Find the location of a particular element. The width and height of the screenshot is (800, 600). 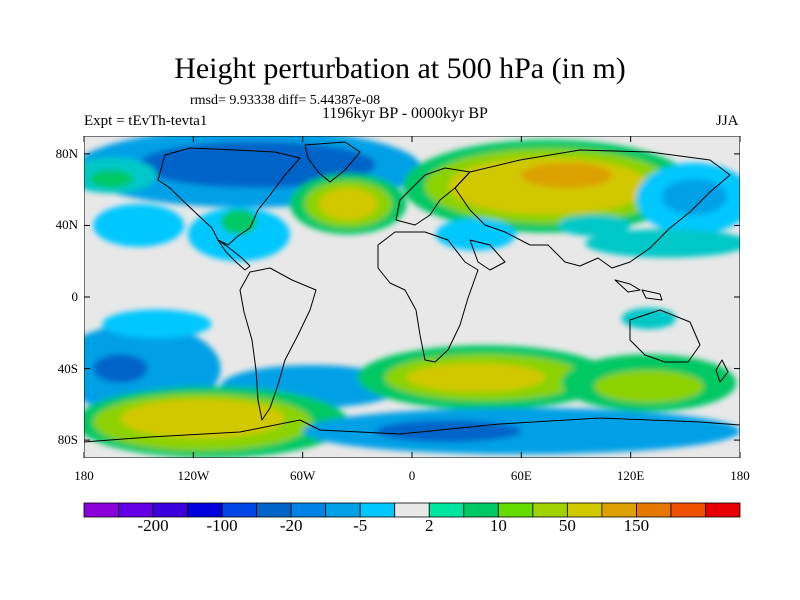

figure-title: Height perturbation at 500 hPa (in m) is located at coordinates (400, 68).